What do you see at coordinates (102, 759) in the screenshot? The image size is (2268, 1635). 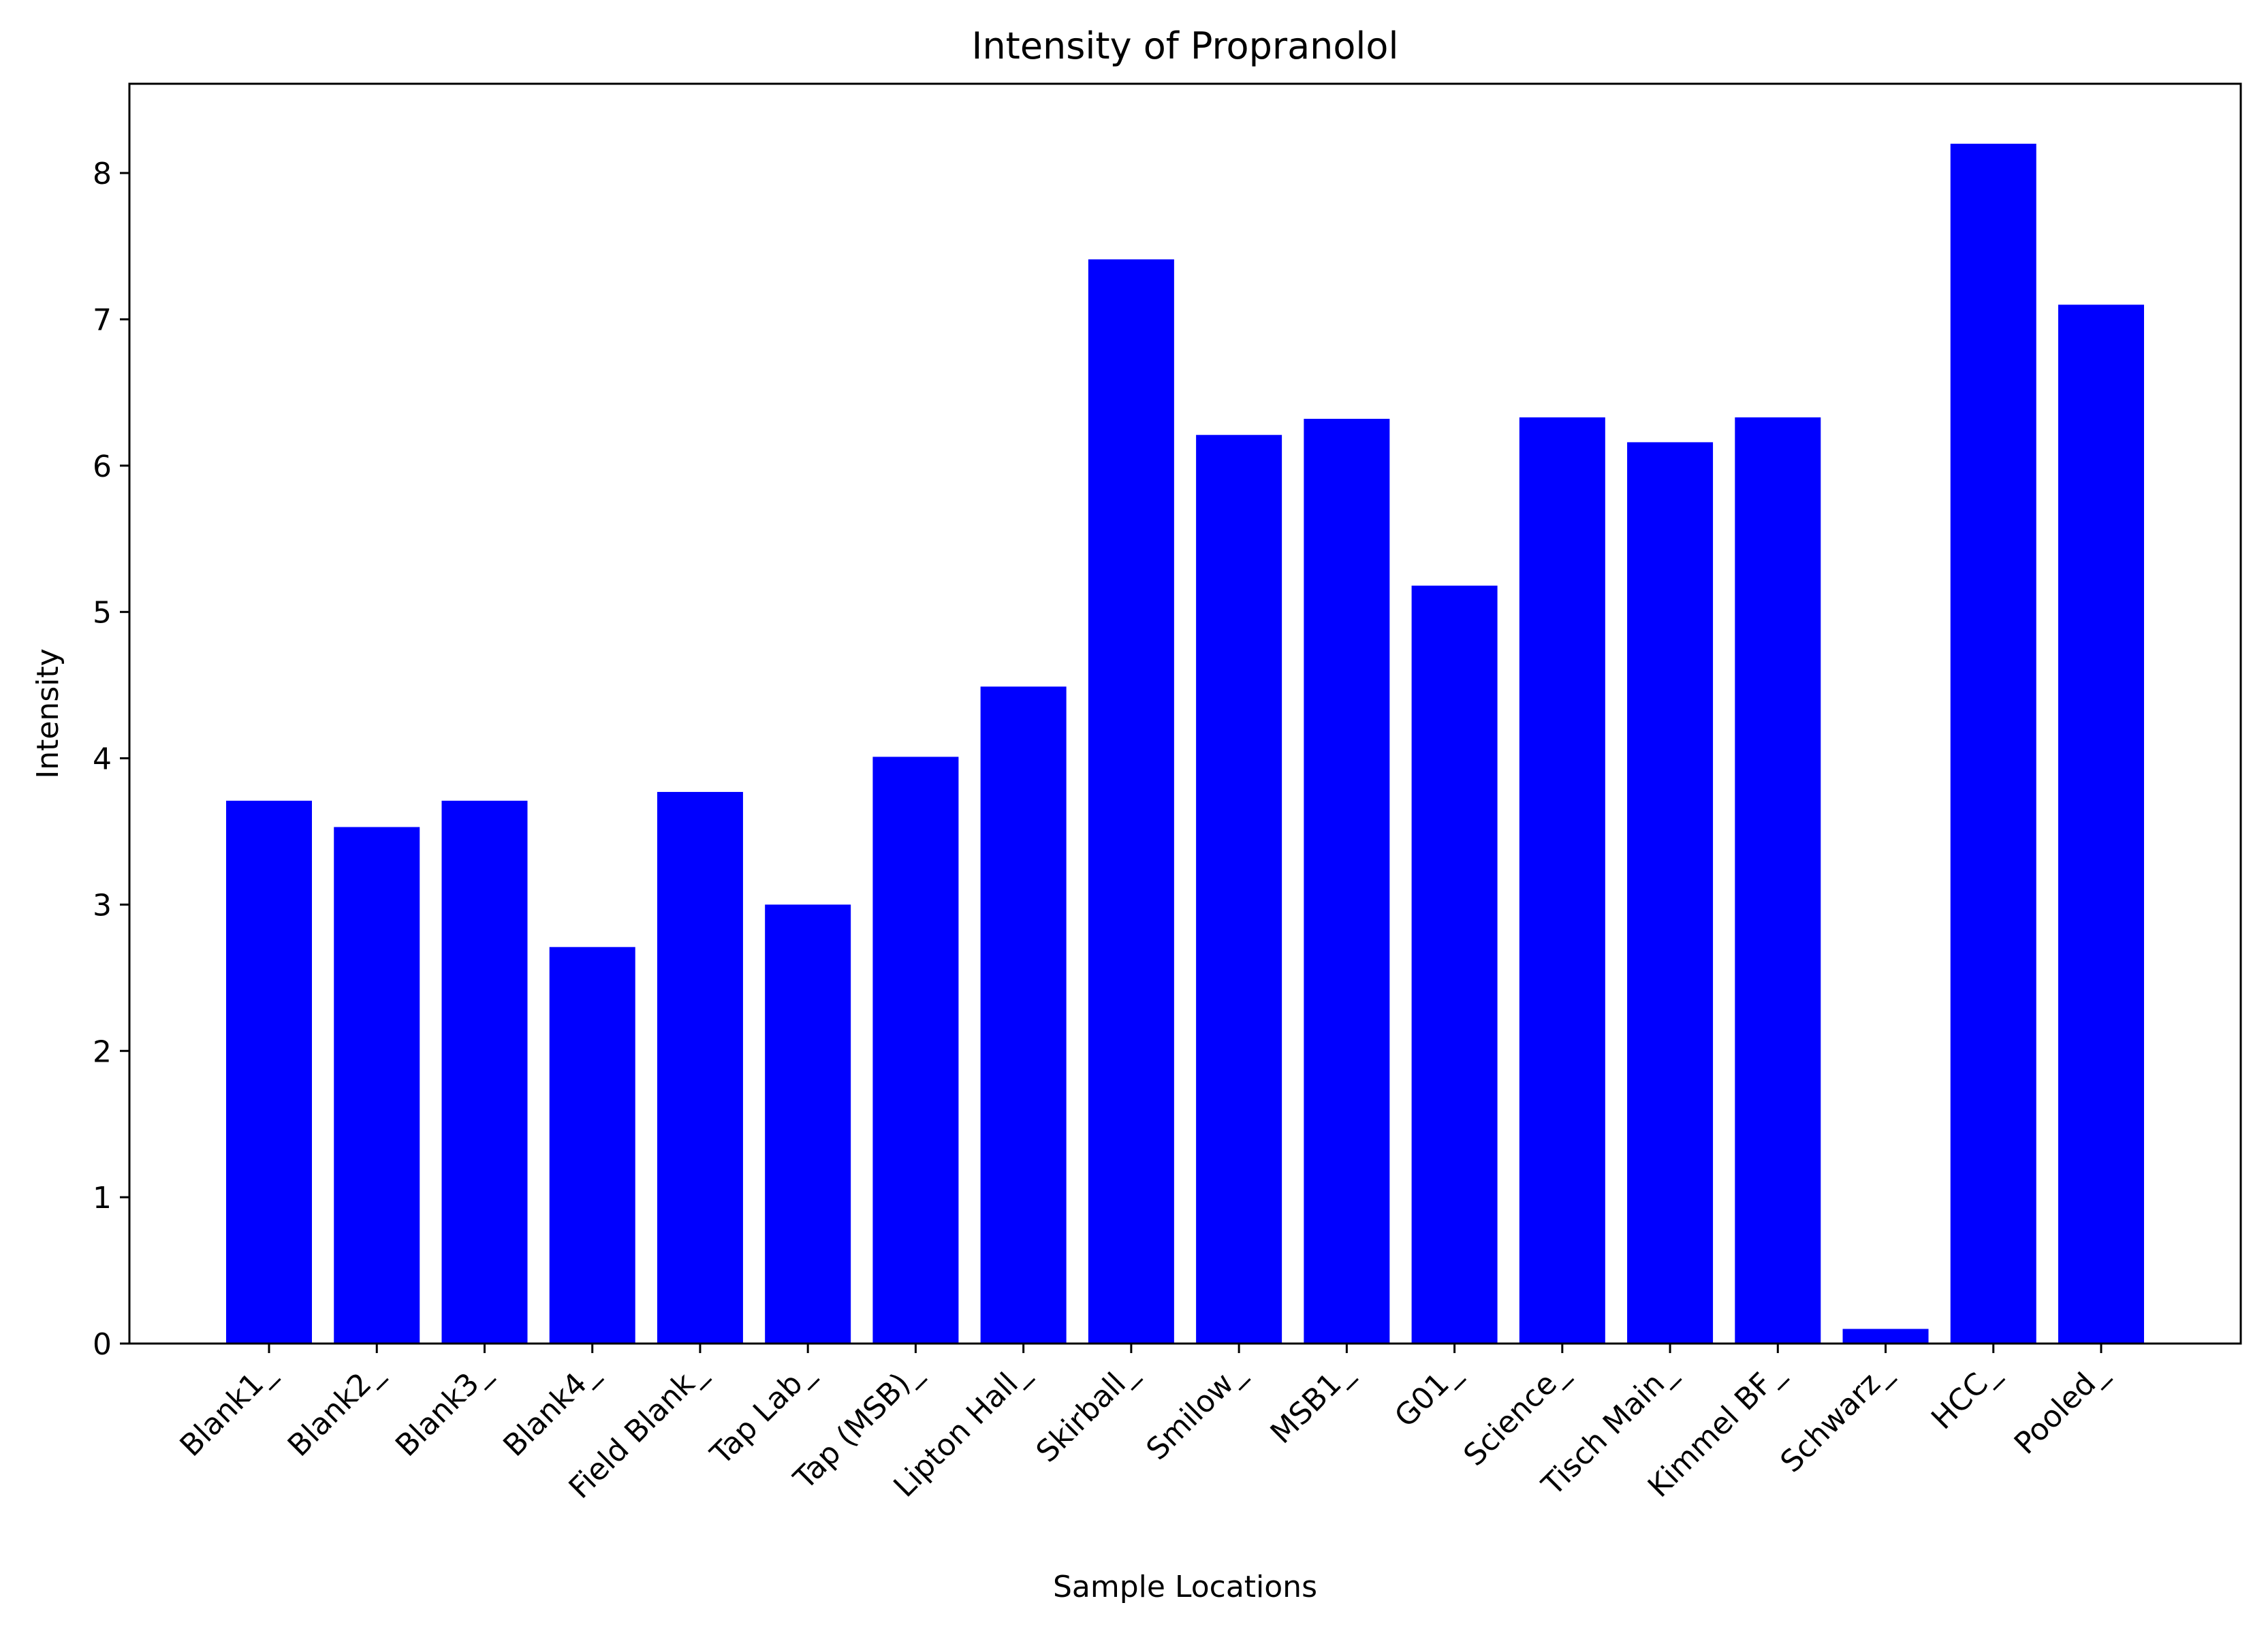 I see `y-tick-label: 4` at bounding box center [102, 759].